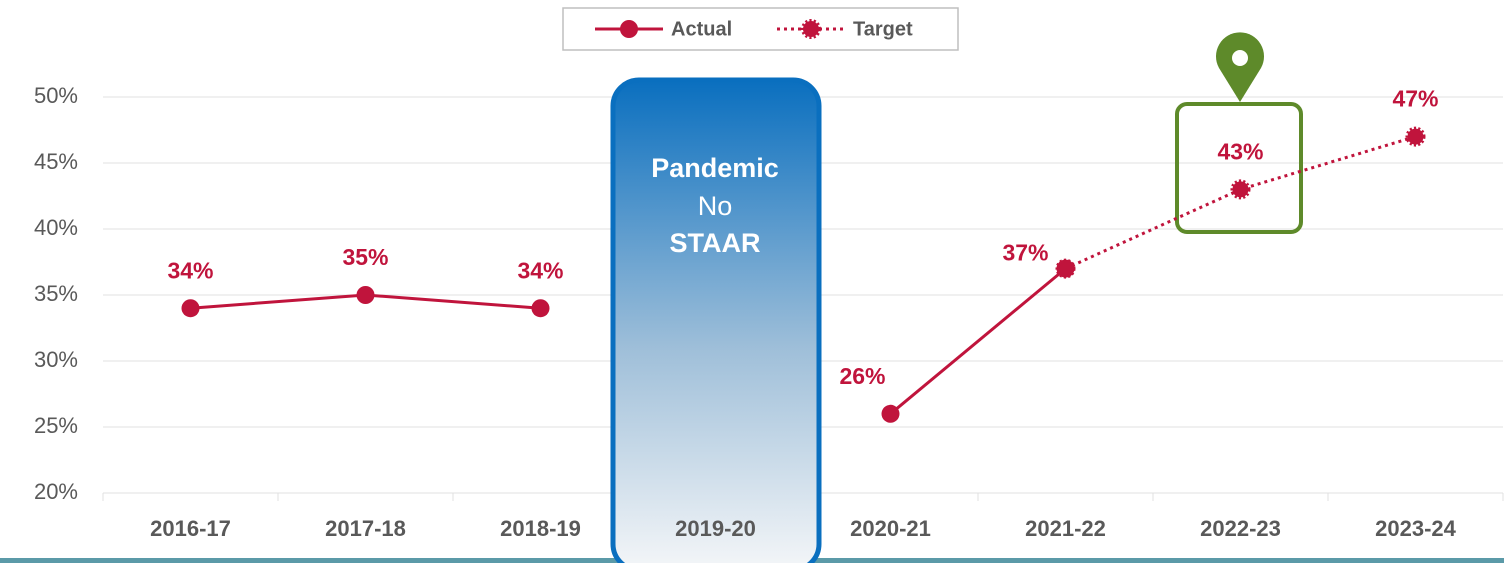 This screenshot has width=1504, height=563. What do you see at coordinates (883, 29) in the screenshot?
I see `legend-label: Target` at bounding box center [883, 29].